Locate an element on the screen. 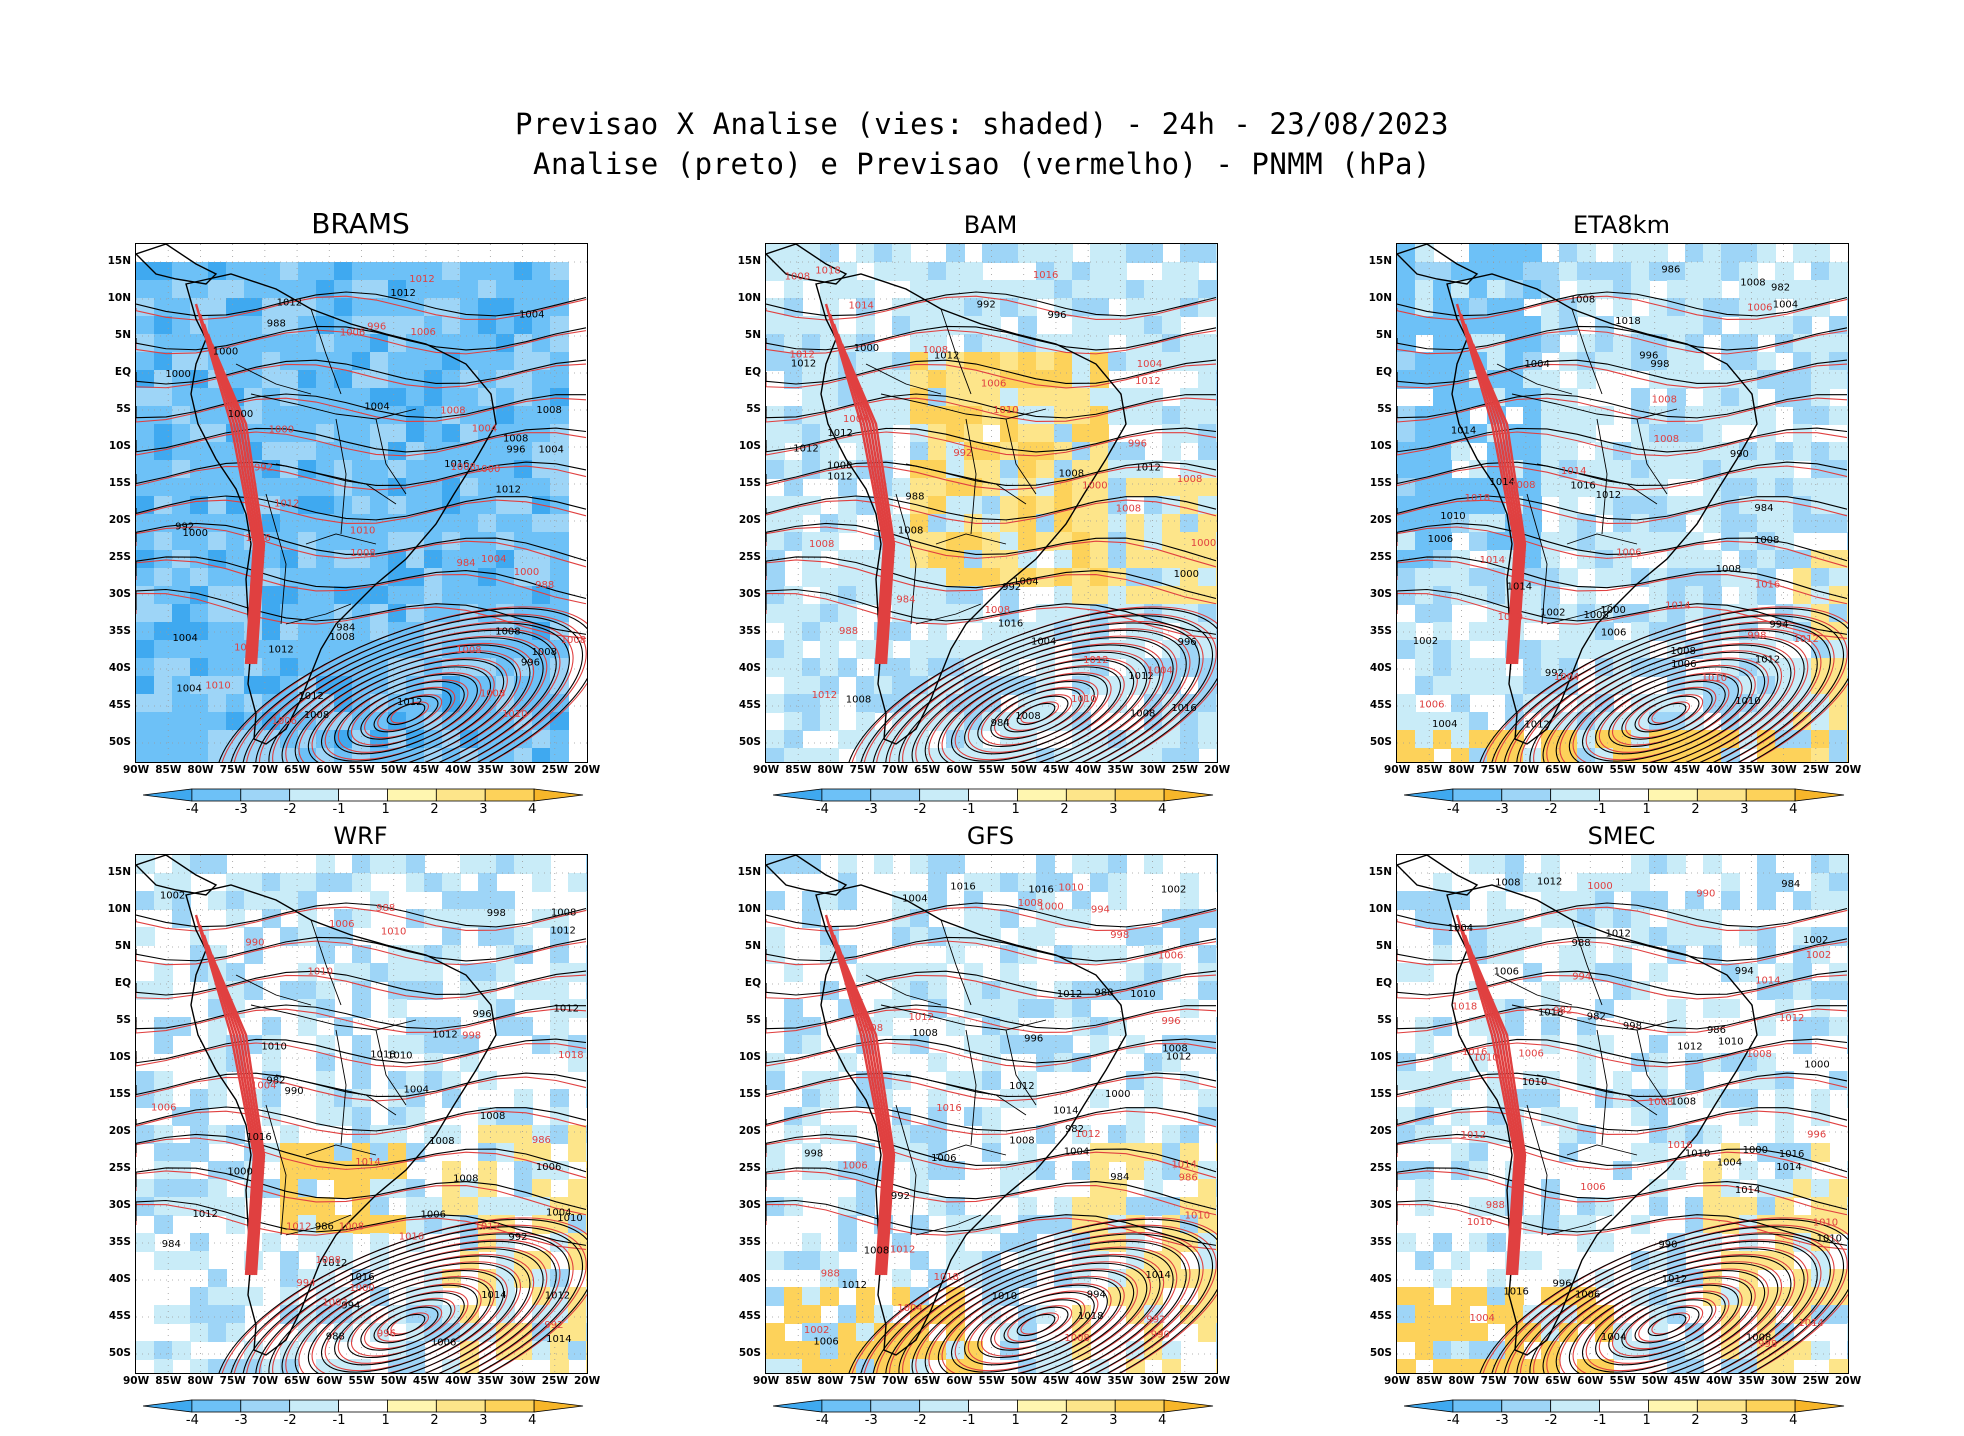  analysis-label-brams: 1012 is located at coordinates (280, 649).